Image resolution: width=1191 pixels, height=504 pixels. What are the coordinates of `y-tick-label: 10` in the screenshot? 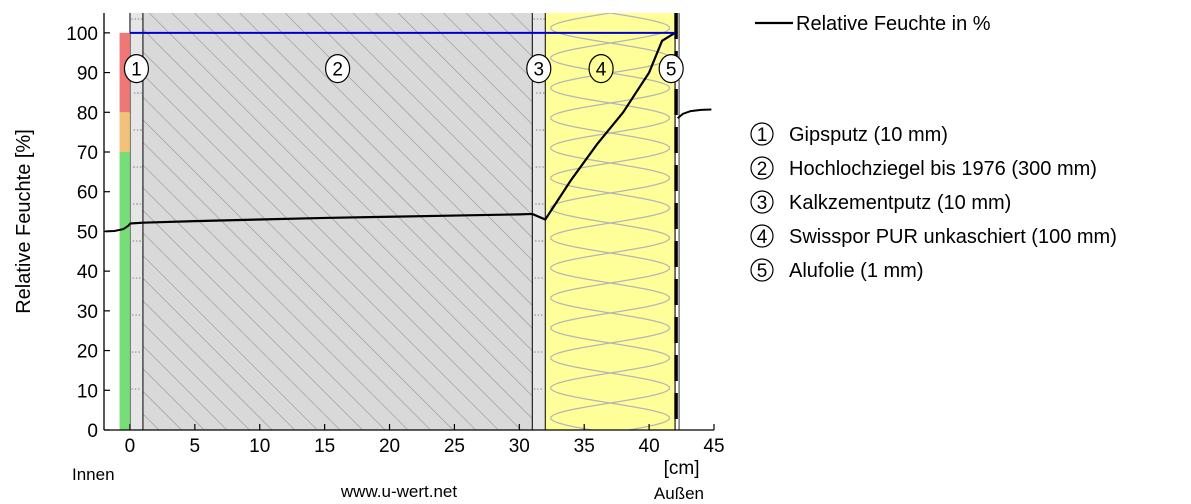 It's located at (87, 391).